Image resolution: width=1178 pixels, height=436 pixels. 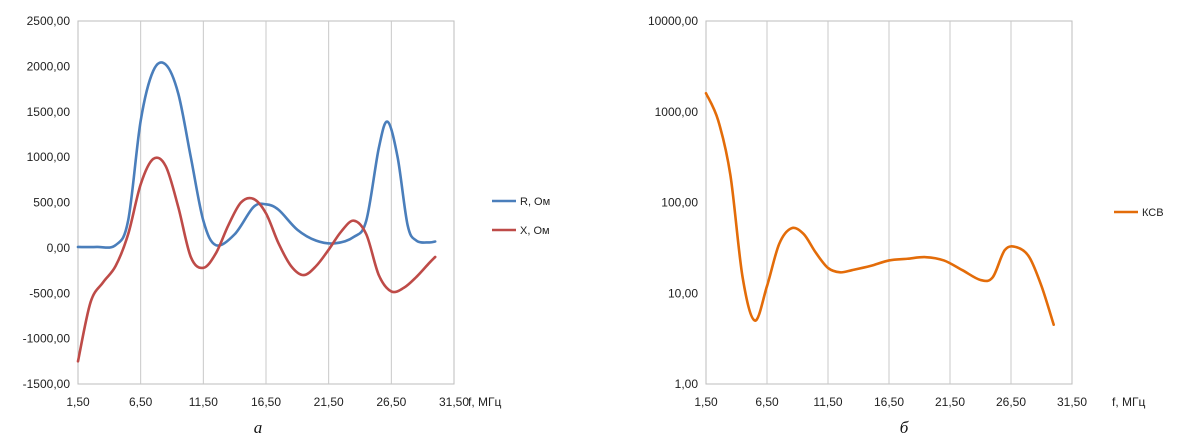 What do you see at coordinates (535, 231) in the screenshot?
I see `legend-label: X, Ом` at bounding box center [535, 231].